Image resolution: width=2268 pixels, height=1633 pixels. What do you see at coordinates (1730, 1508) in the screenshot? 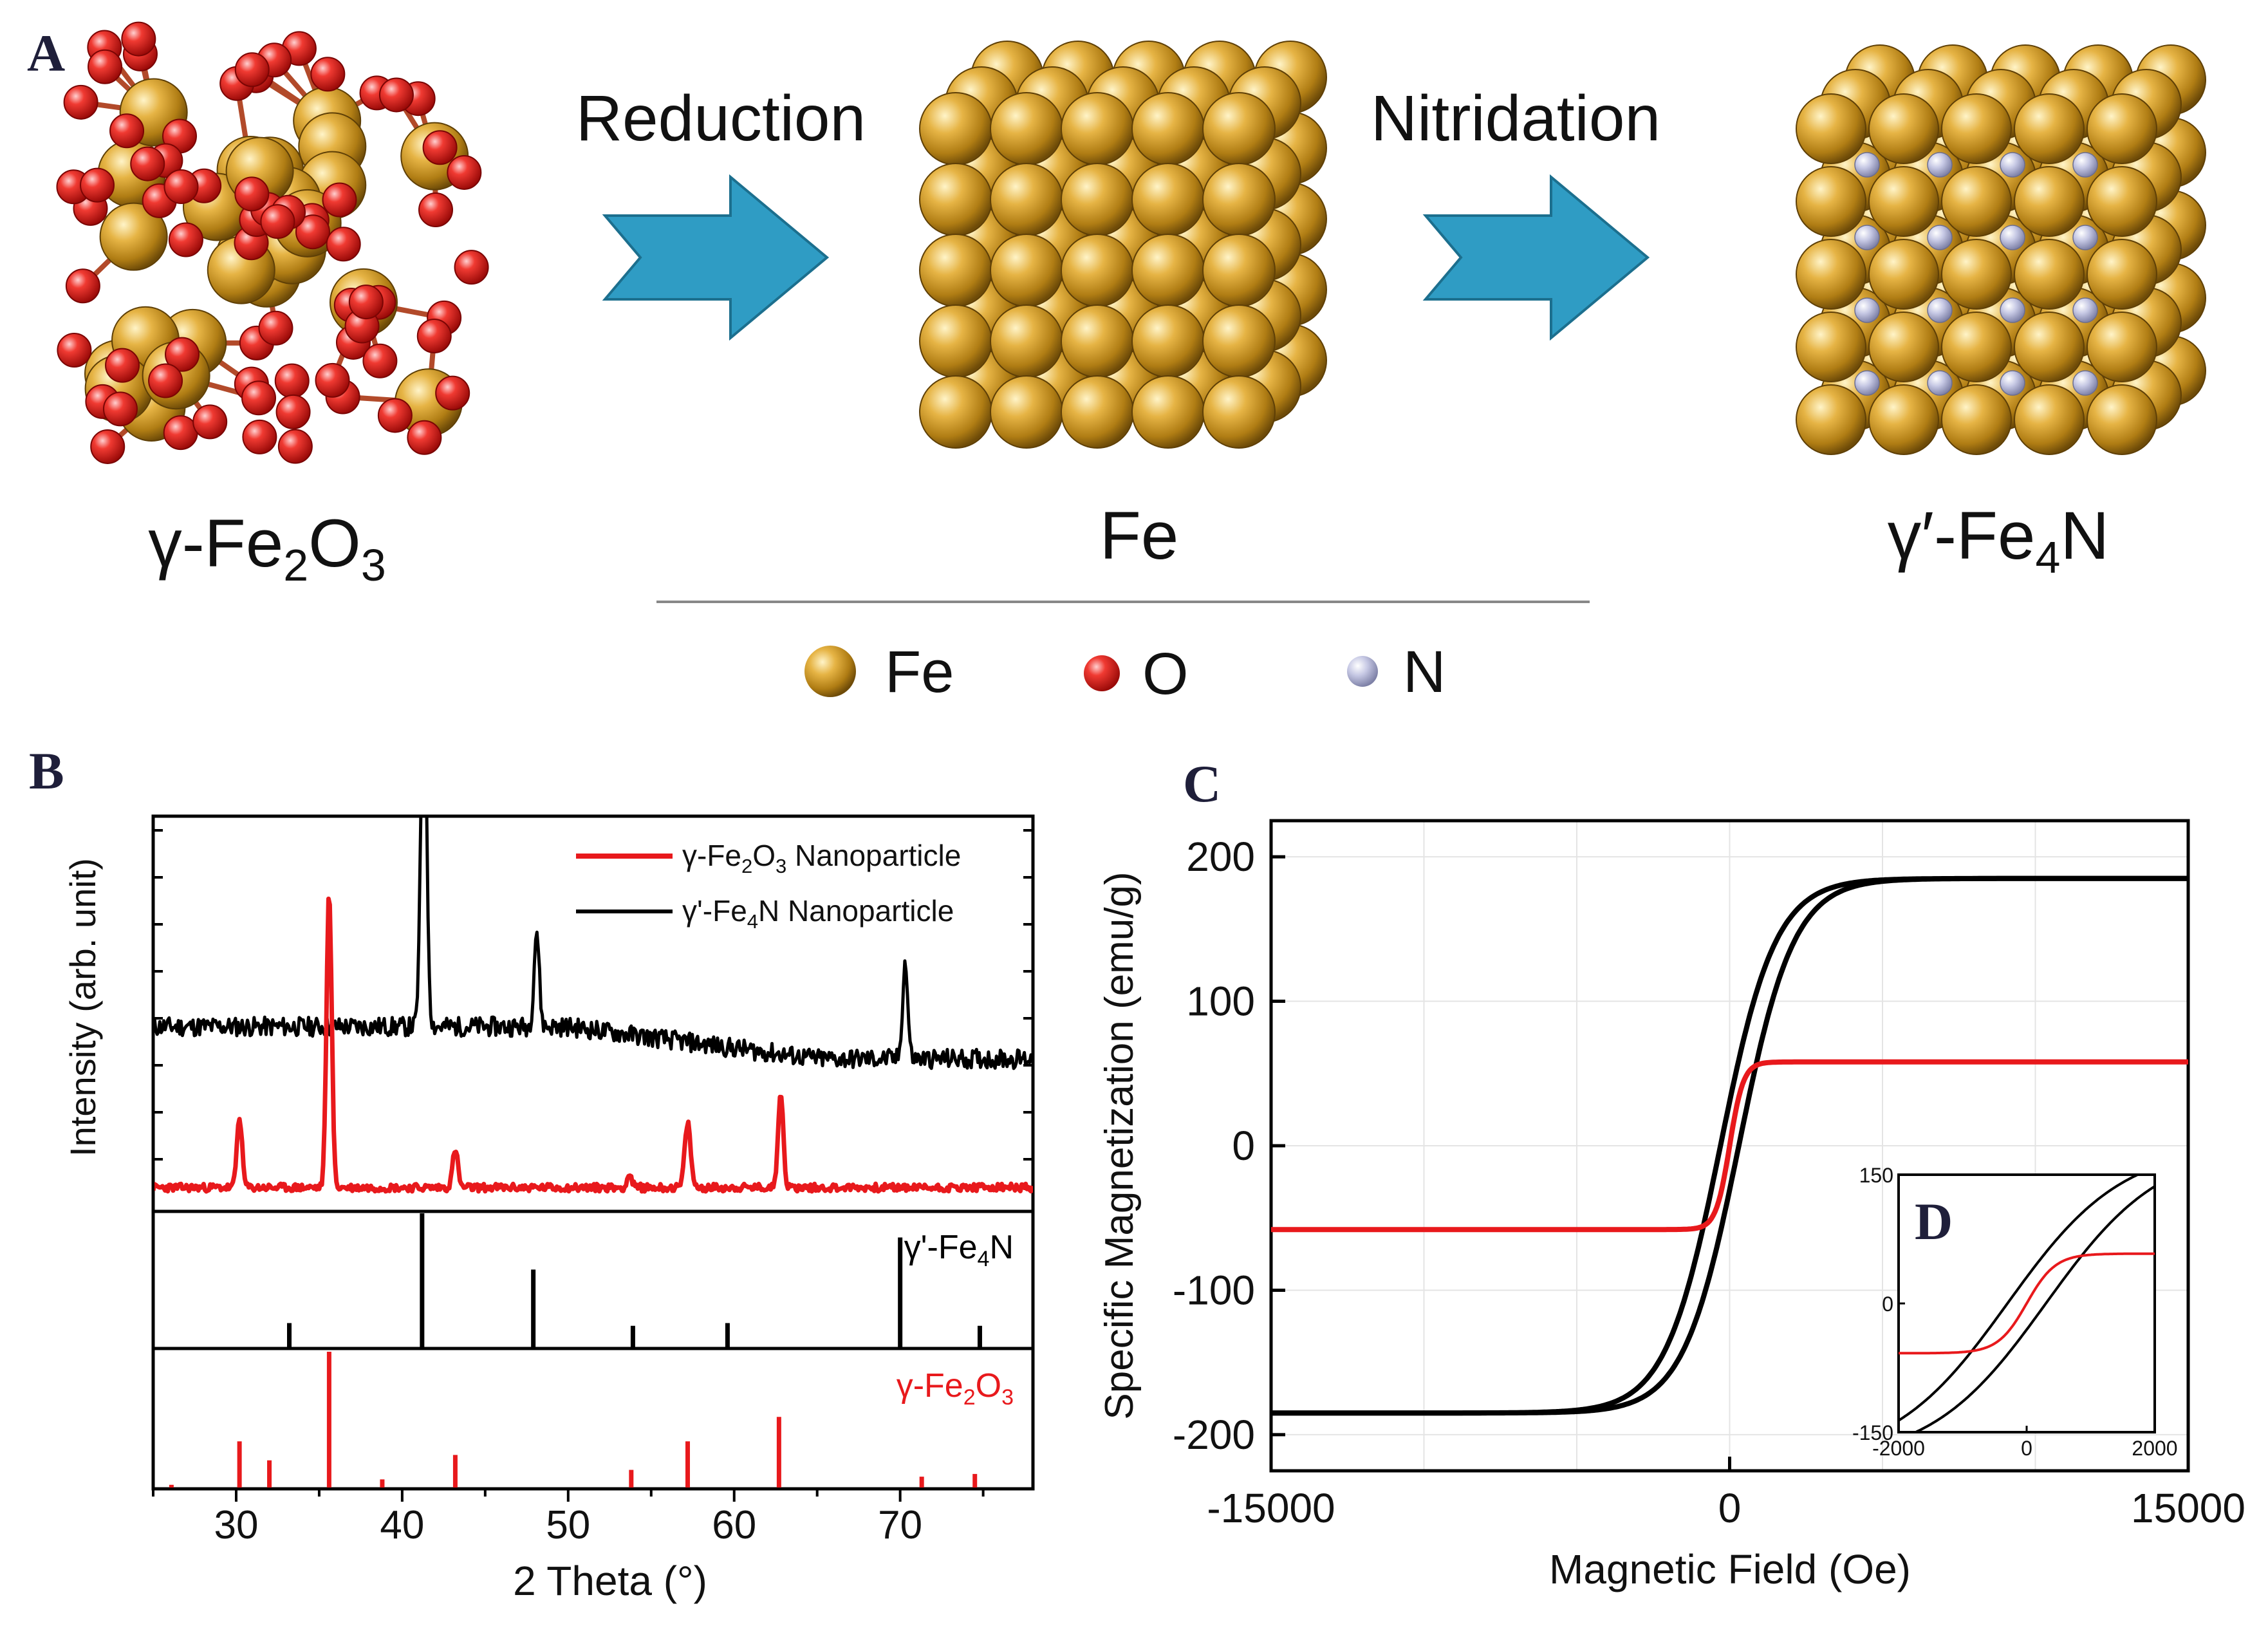
I see `x-tick-label: 0` at bounding box center [1730, 1508].